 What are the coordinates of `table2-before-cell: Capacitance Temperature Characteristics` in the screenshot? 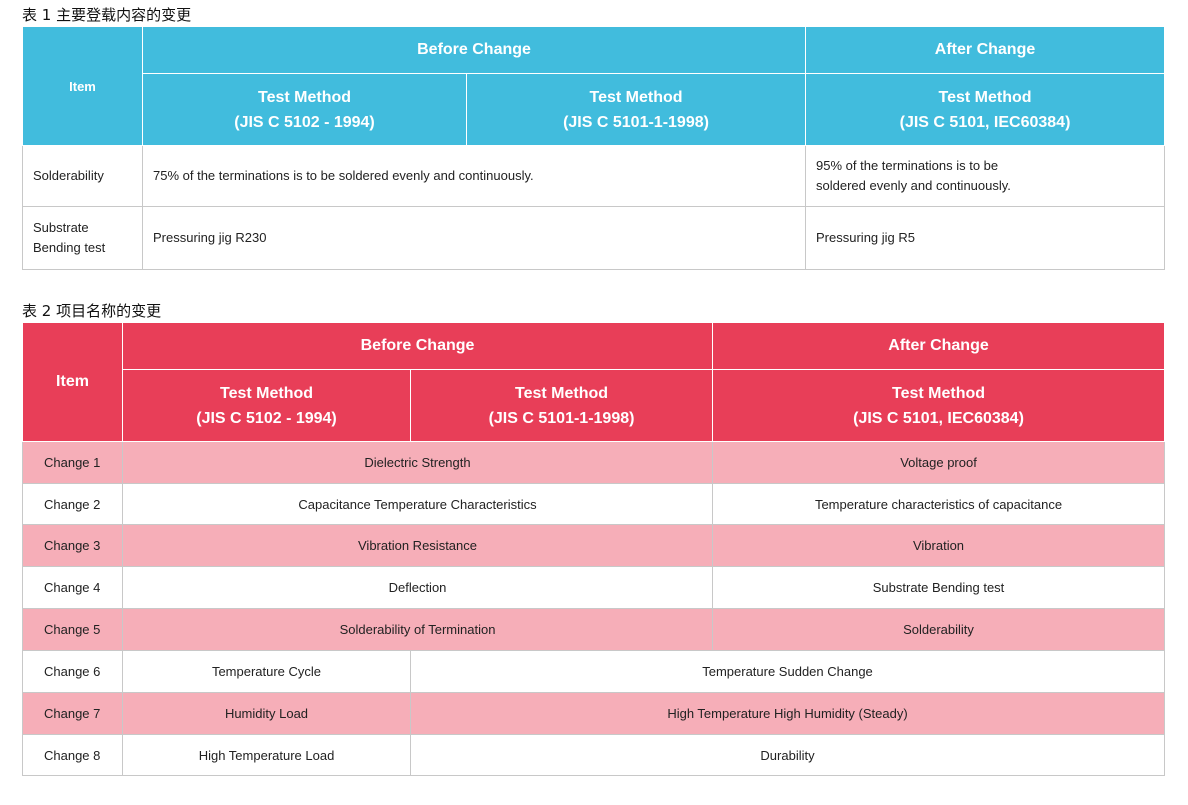 It's located at (417, 504).